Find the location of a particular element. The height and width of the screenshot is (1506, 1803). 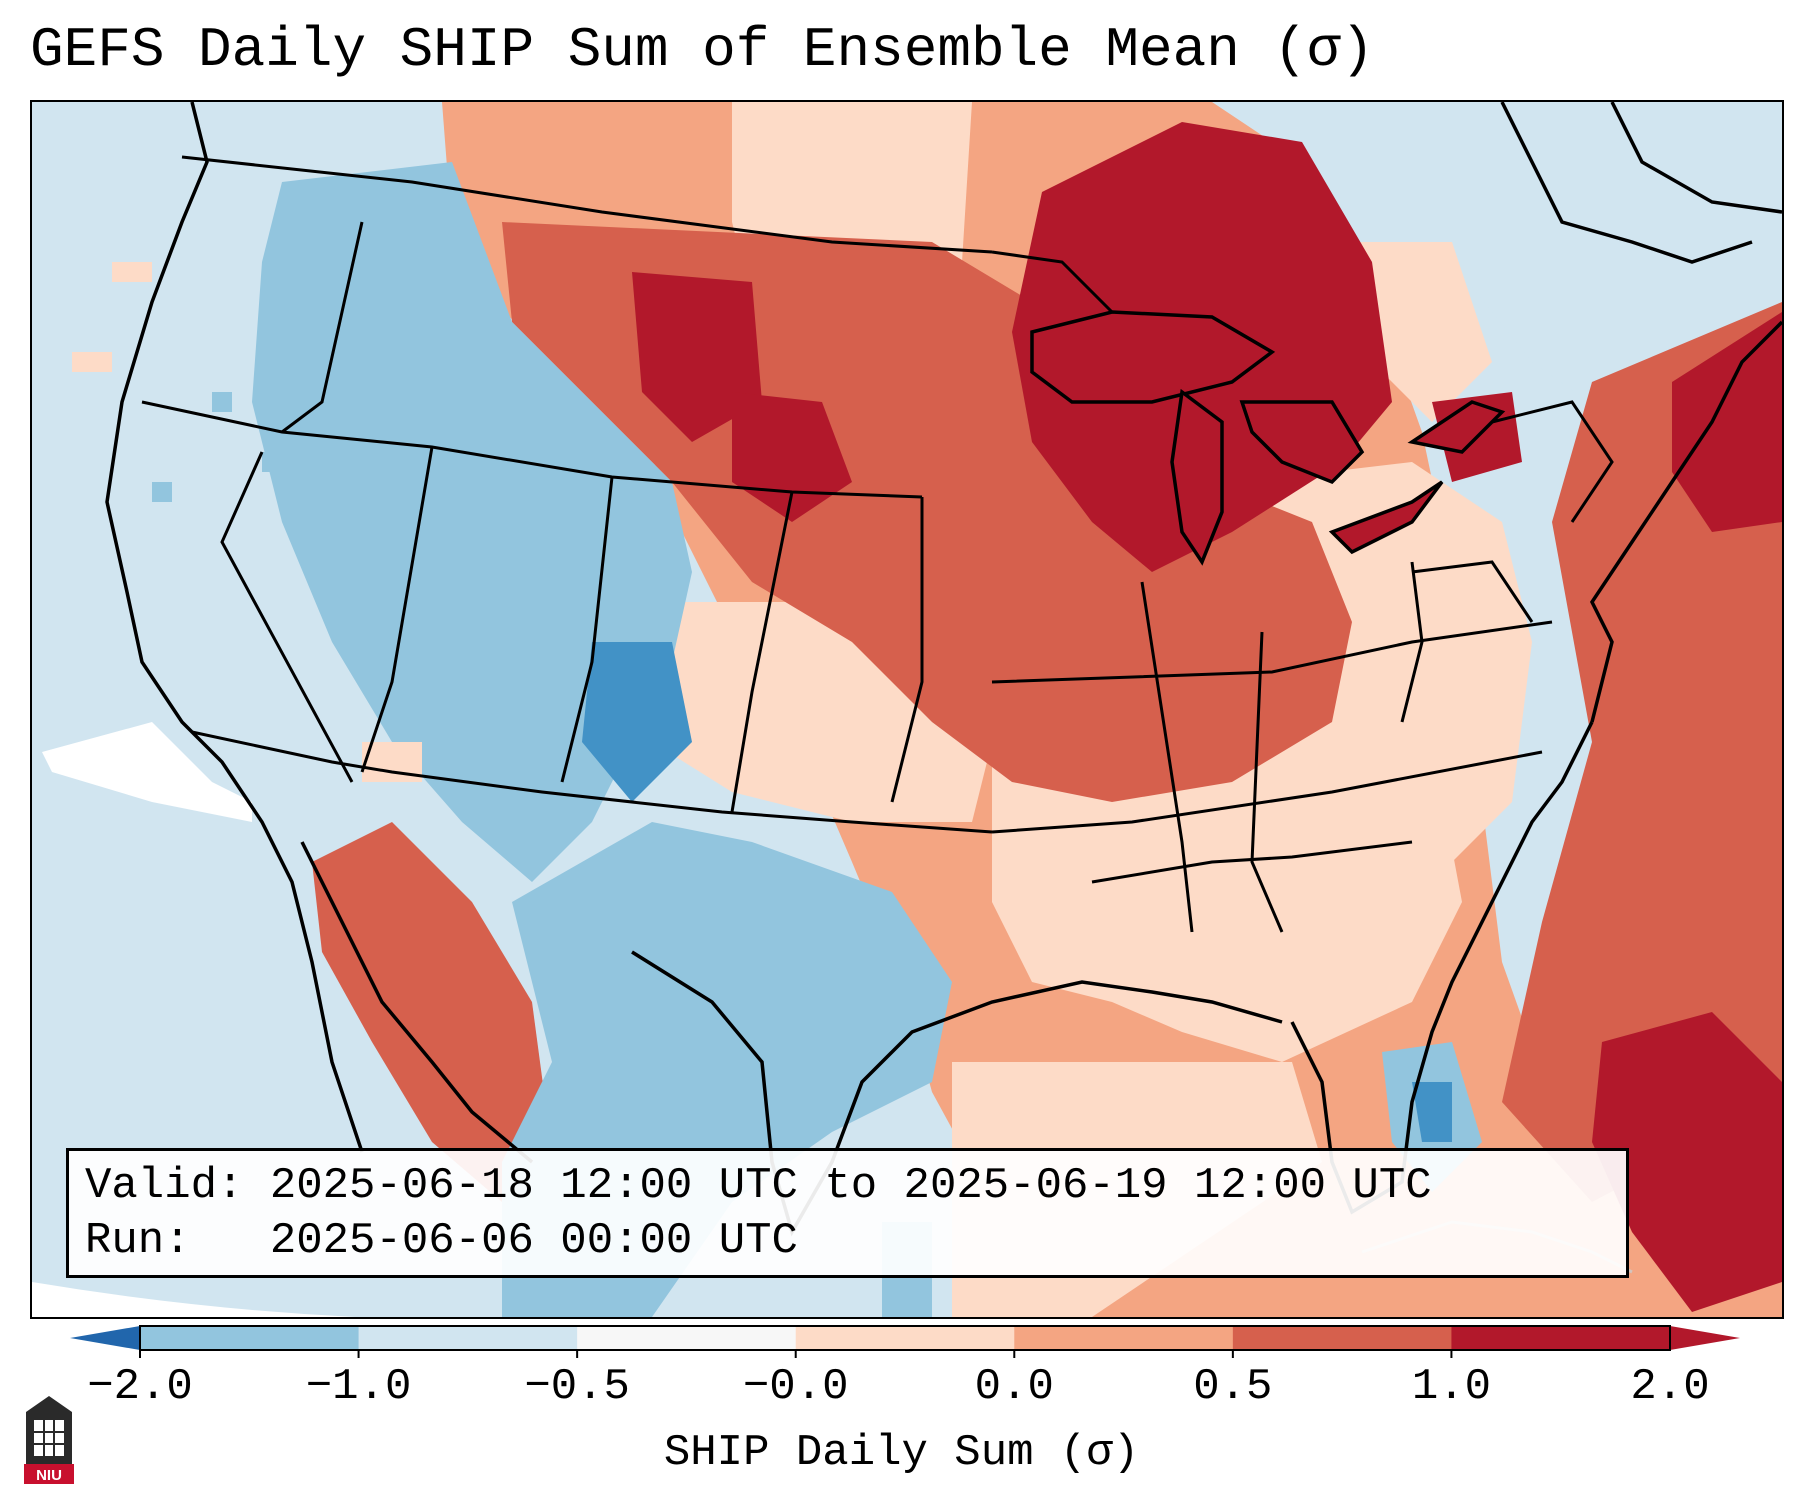

run-label: Run: is located at coordinates (138, 1241).